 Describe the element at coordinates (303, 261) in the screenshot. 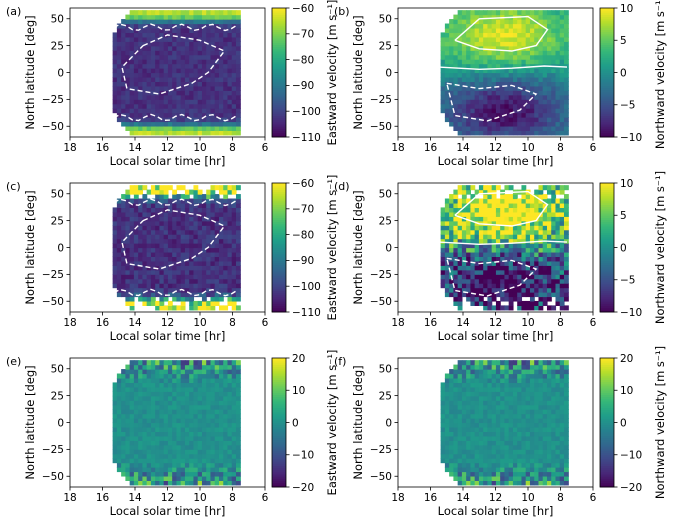

I see `colorbar-tick-label: −90` at that location.